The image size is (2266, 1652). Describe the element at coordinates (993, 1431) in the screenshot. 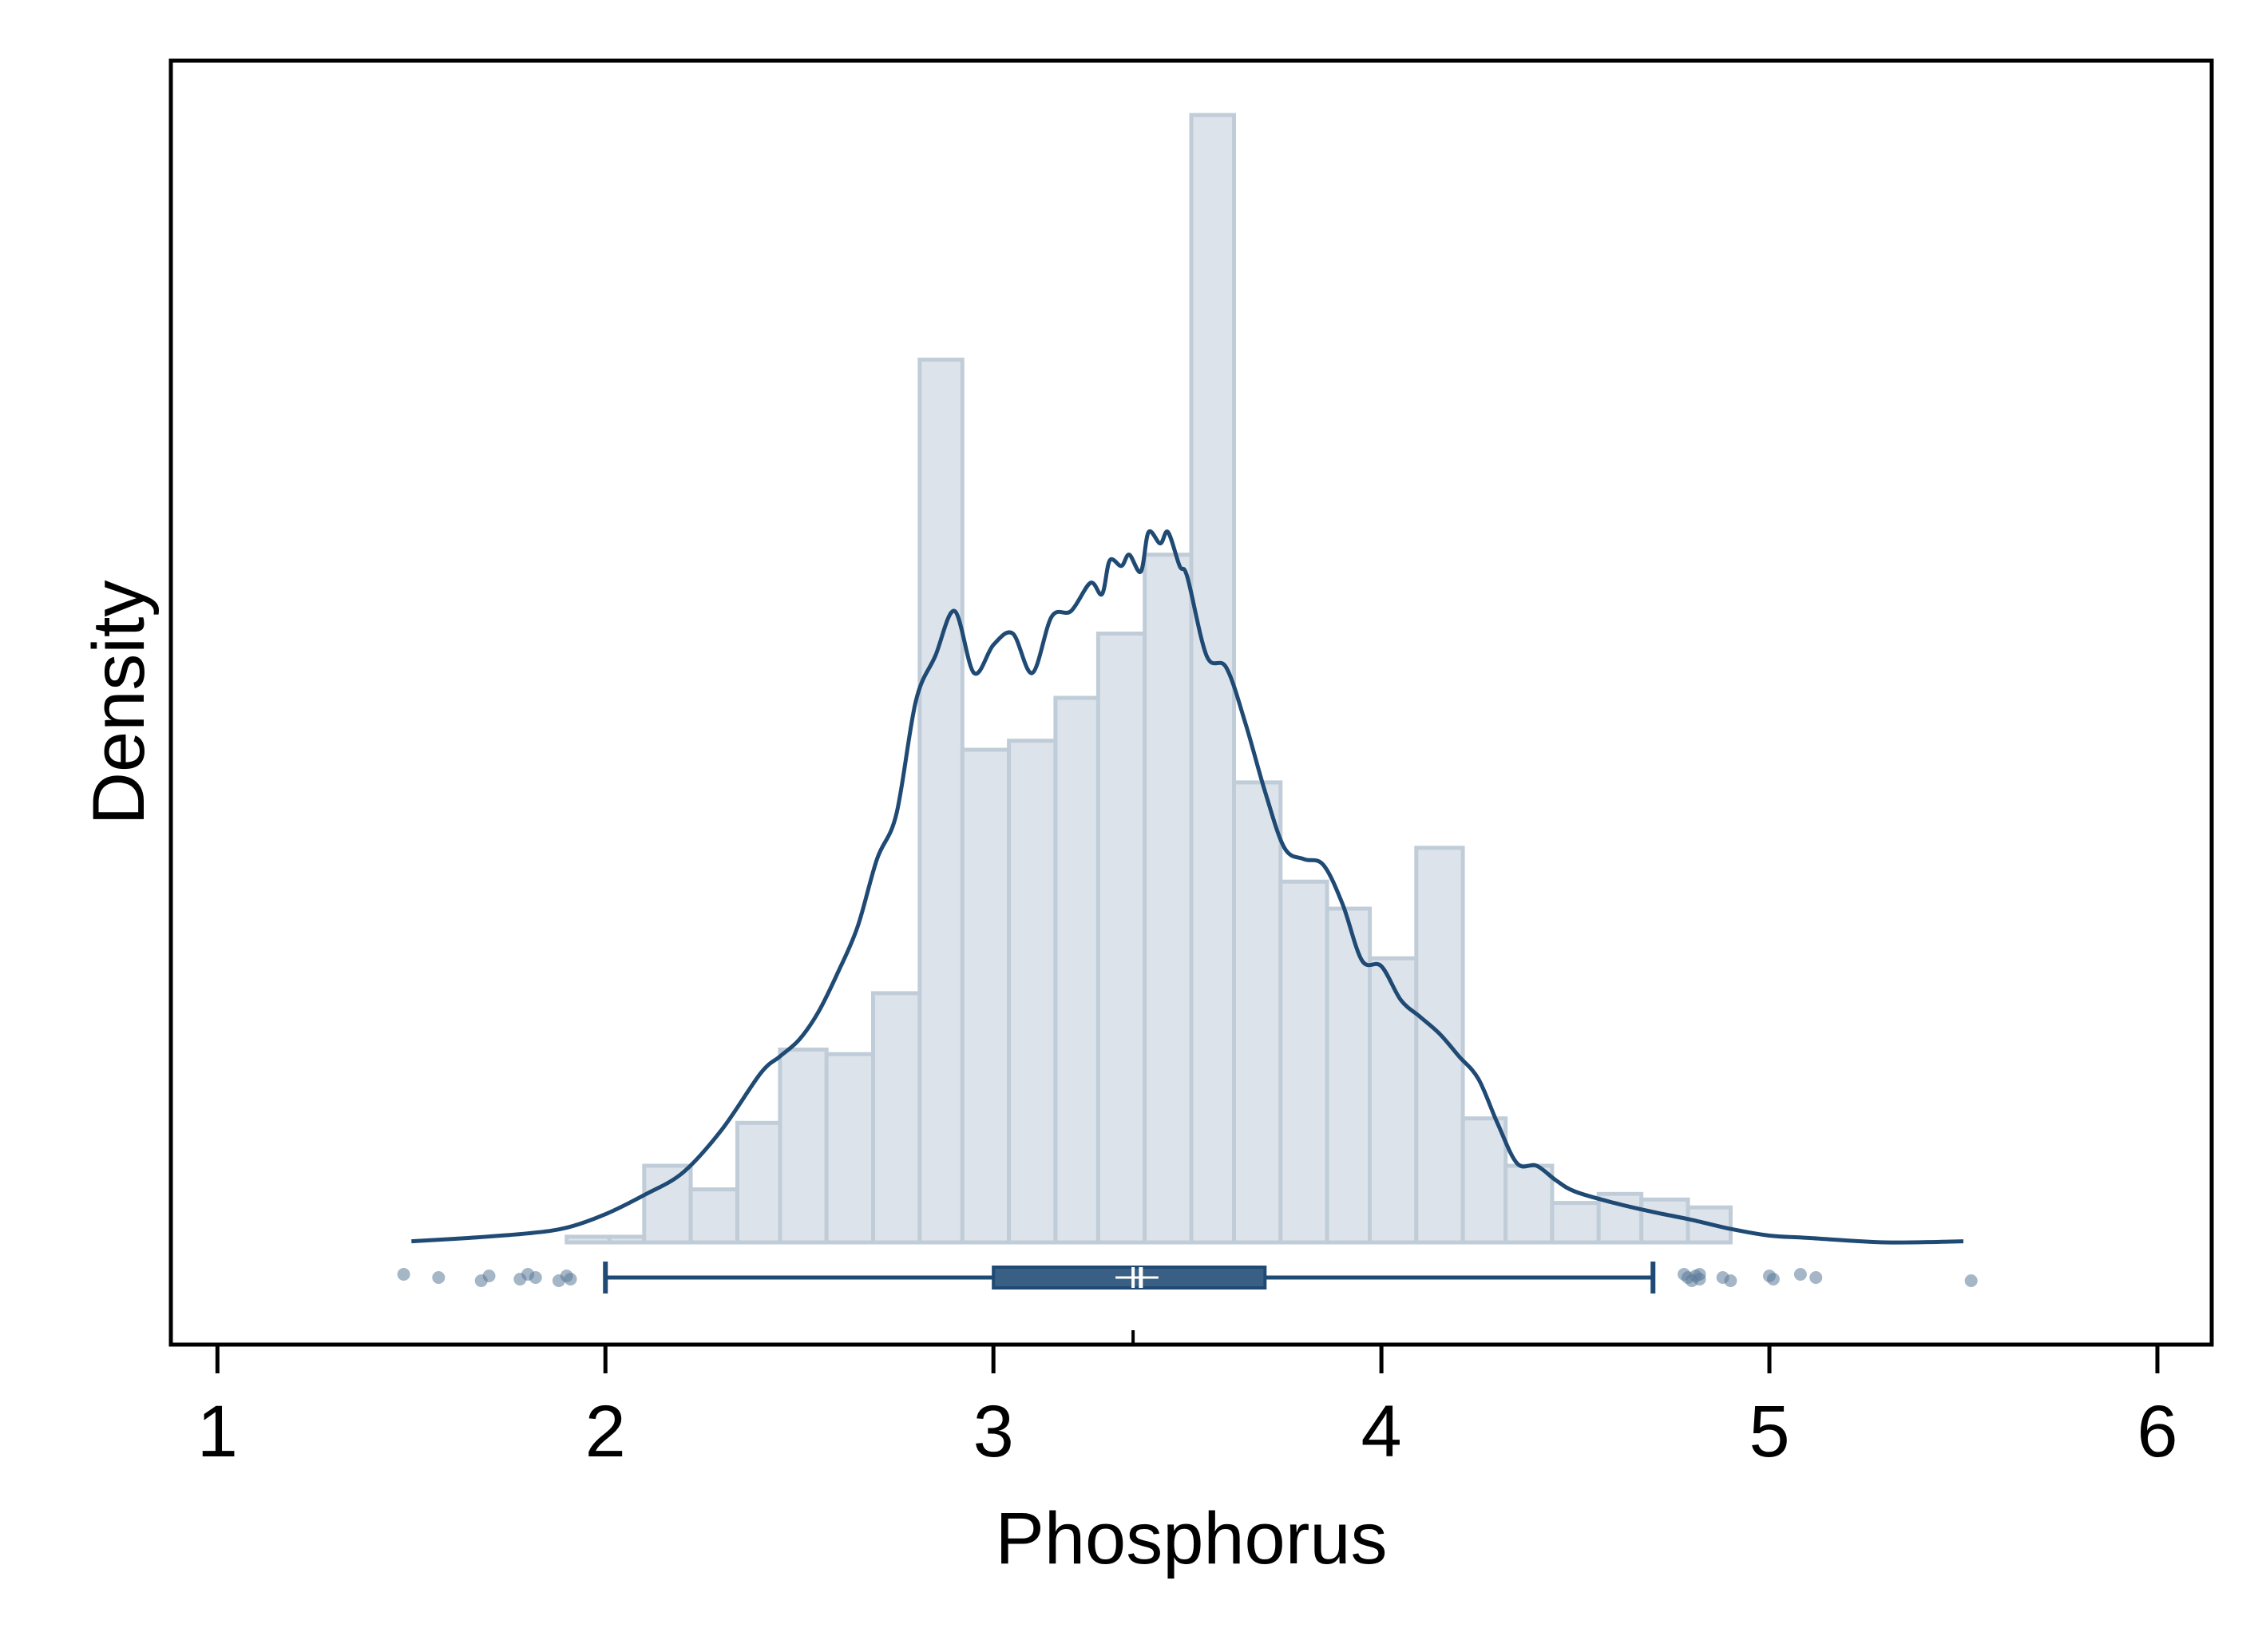

I see `x-tick-label-3: 3` at that location.